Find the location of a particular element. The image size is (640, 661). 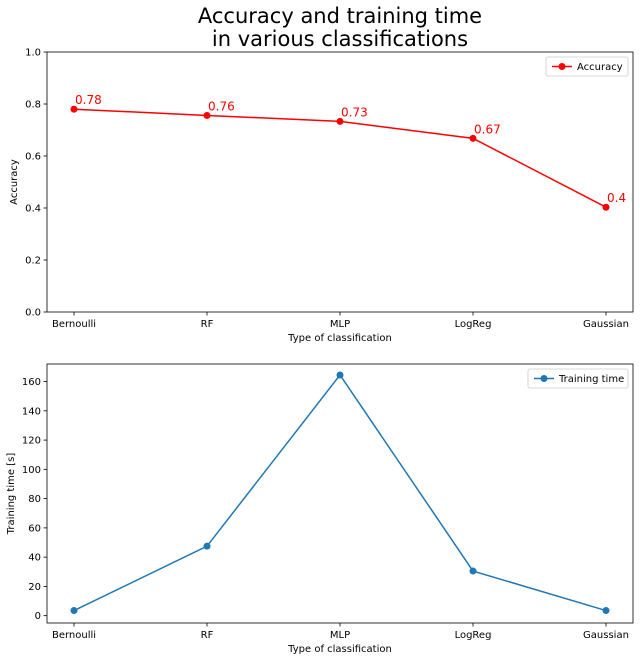

y-tick-label: 160 is located at coordinates (31, 382).